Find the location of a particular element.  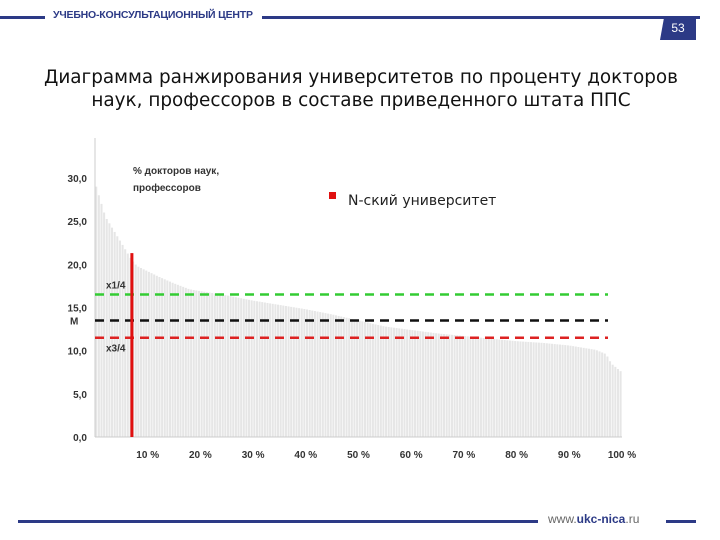

header-brand: УЧЕБНО-КОНСУЛЬТАЦИОННЫЙ ЦЕНТР is located at coordinates (153, 15).